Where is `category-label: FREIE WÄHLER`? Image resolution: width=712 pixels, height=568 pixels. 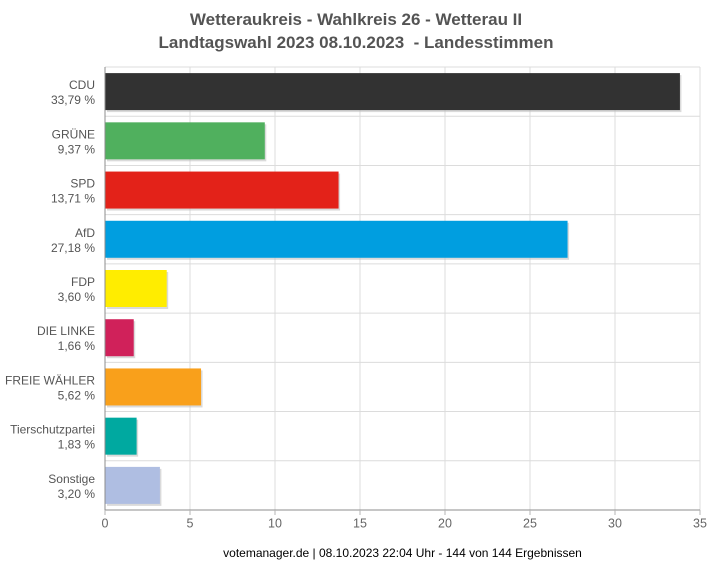
category-label: FREIE WÄHLER is located at coordinates (50, 380).